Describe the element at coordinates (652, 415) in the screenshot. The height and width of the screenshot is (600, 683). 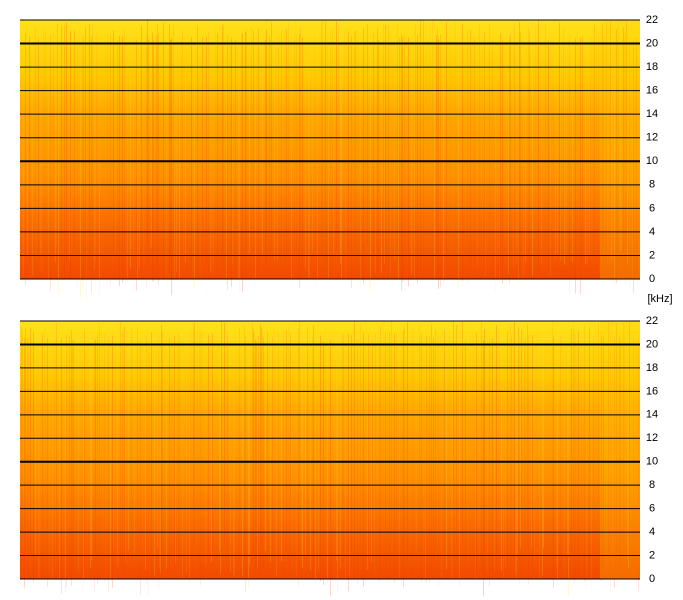
I see `y-tick-label: 14` at that location.